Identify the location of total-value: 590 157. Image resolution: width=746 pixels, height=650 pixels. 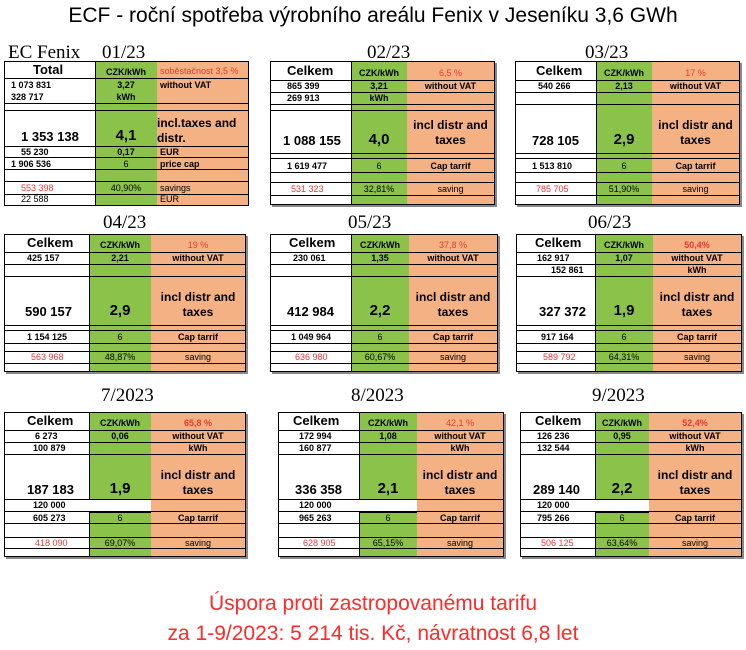
(48, 311).